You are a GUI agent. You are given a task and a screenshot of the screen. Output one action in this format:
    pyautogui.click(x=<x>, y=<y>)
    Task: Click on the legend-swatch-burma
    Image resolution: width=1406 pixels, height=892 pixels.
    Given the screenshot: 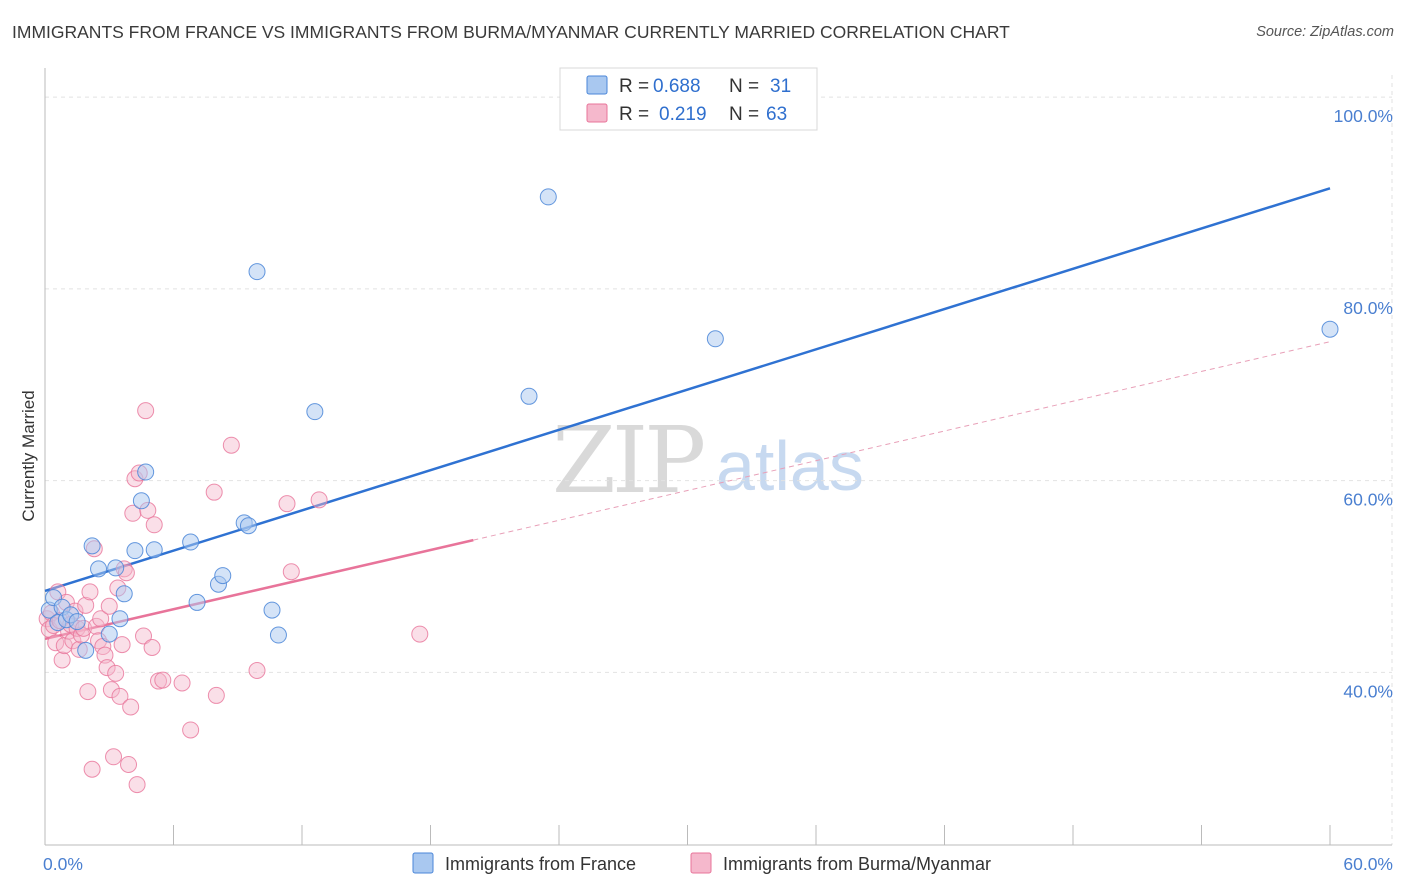 What is the action you would take?
    pyautogui.click(x=597, y=113)
    